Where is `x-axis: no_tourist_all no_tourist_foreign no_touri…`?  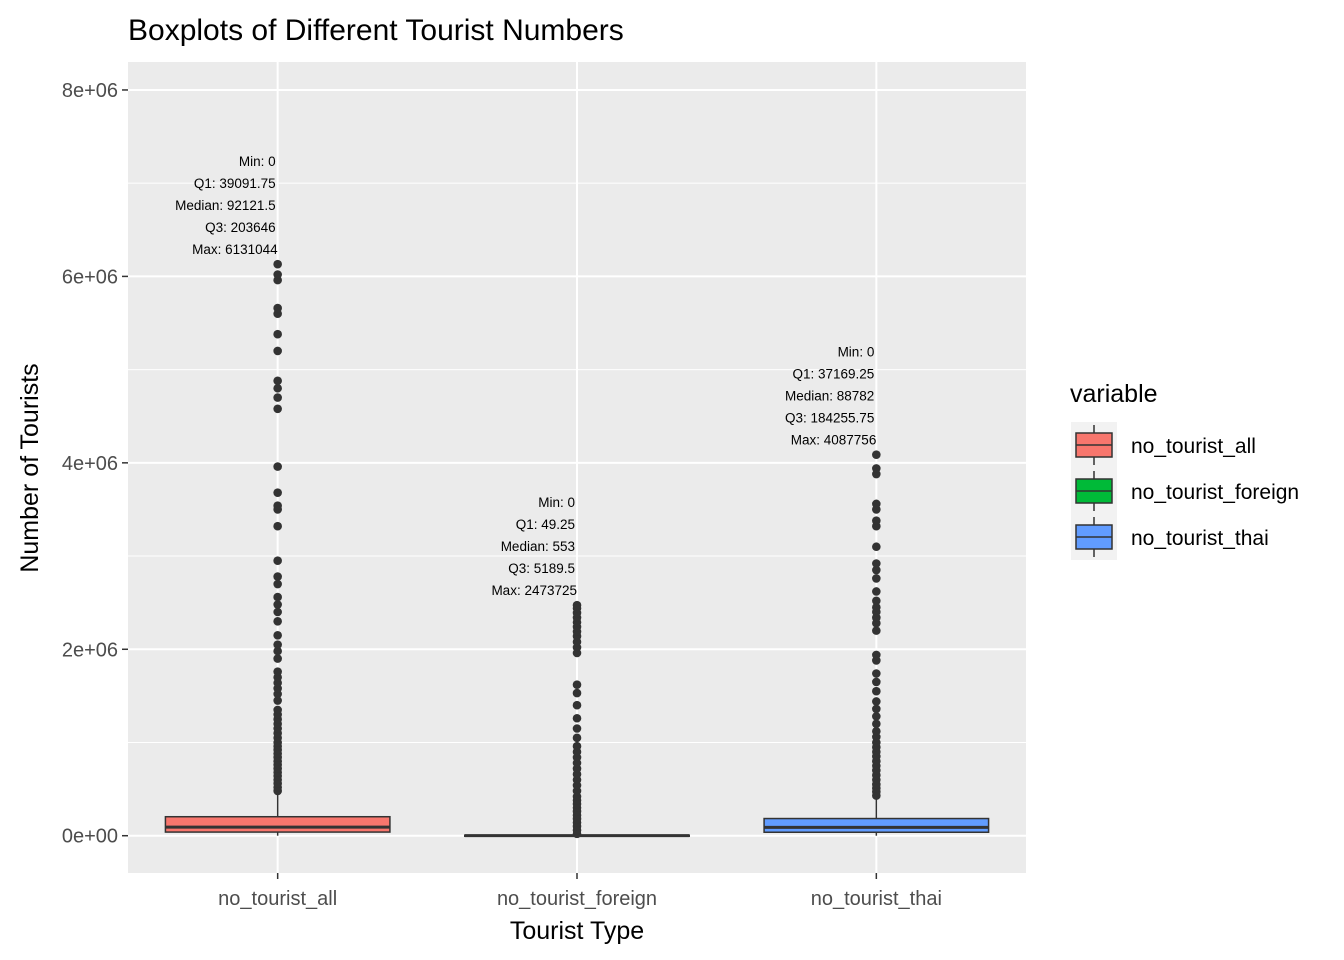 x-axis: no_tourist_all no_tourist_foreign no_touri… is located at coordinates (580, 891).